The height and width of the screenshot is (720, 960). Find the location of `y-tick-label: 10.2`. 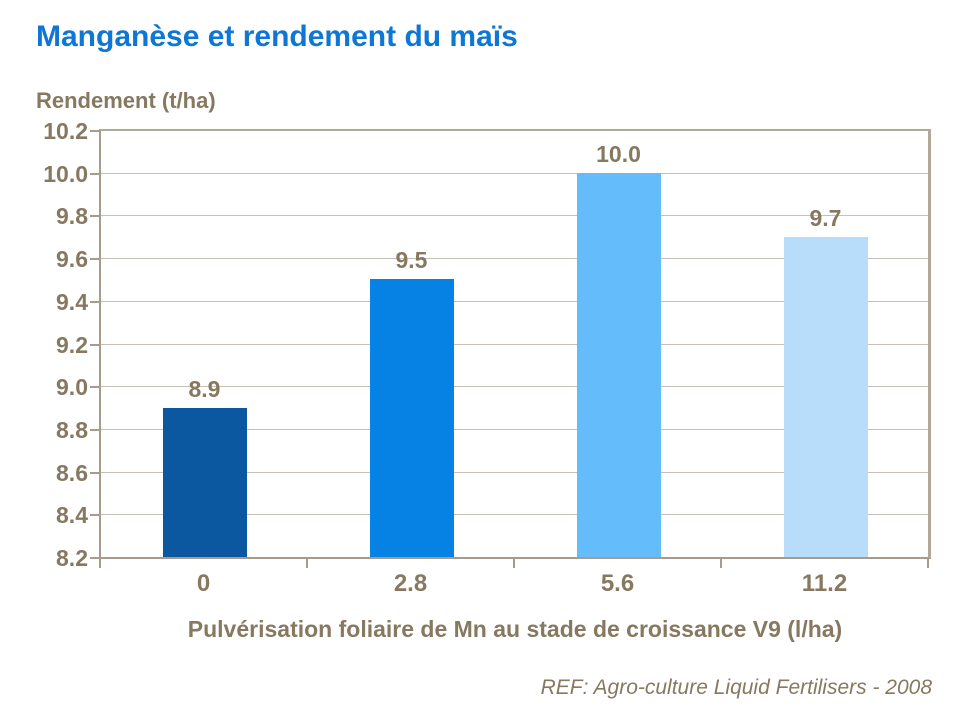

y-tick-label: 10.2 is located at coordinates (65, 131).